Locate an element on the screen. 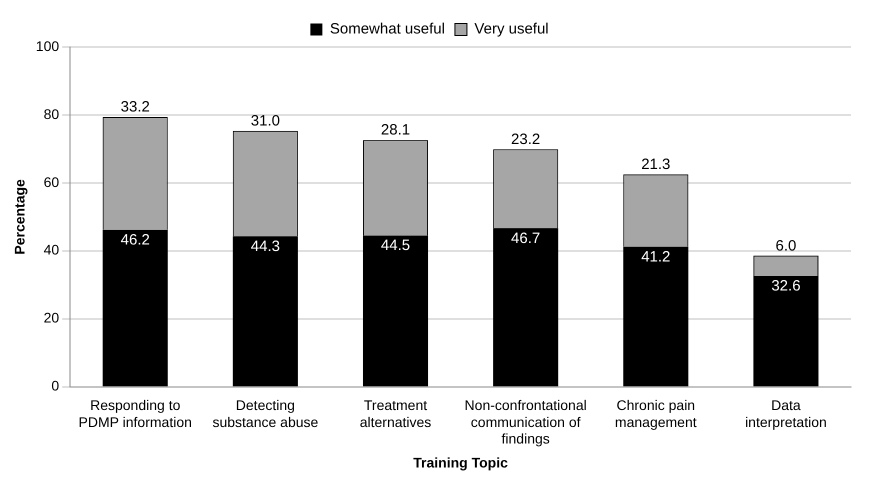 Image resolution: width=869 pixels, height=484 pixels. y-tick-label: 40 is located at coordinates (52, 250).